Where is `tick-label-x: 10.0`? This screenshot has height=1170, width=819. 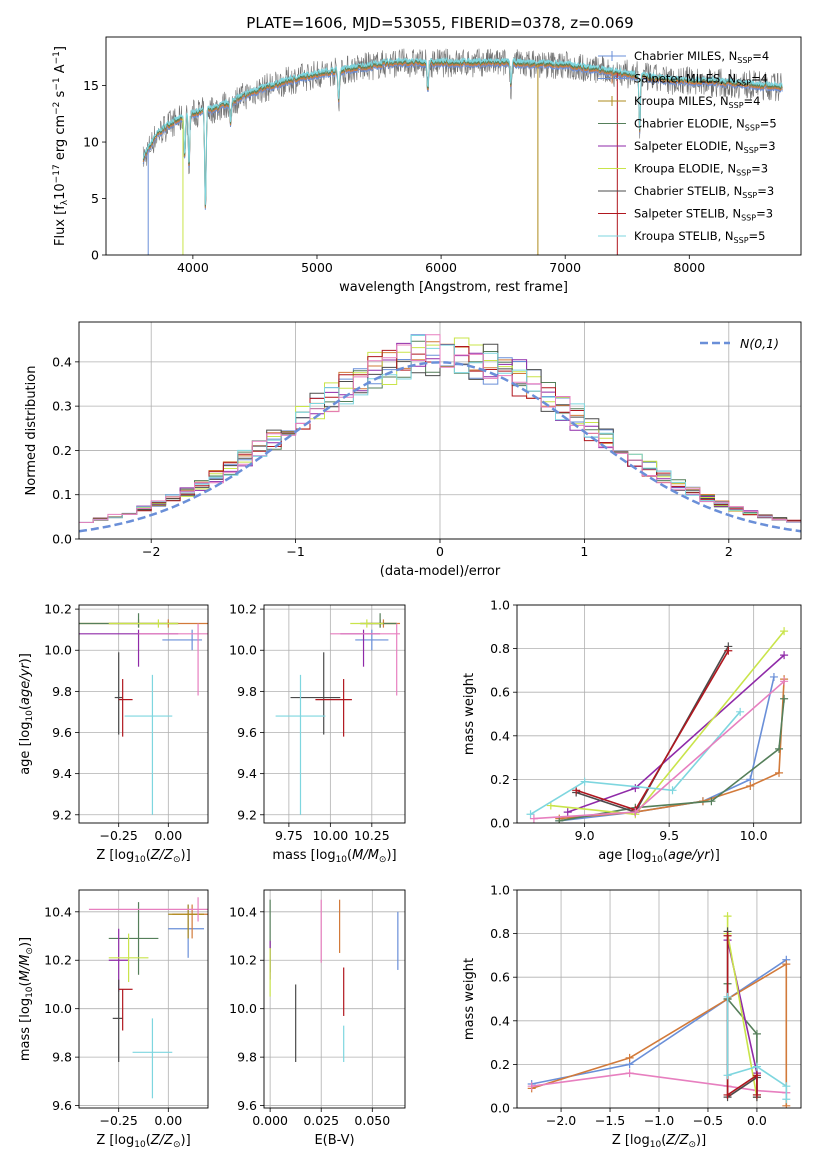 tick-label-x: 10.0 is located at coordinates (754, 835).